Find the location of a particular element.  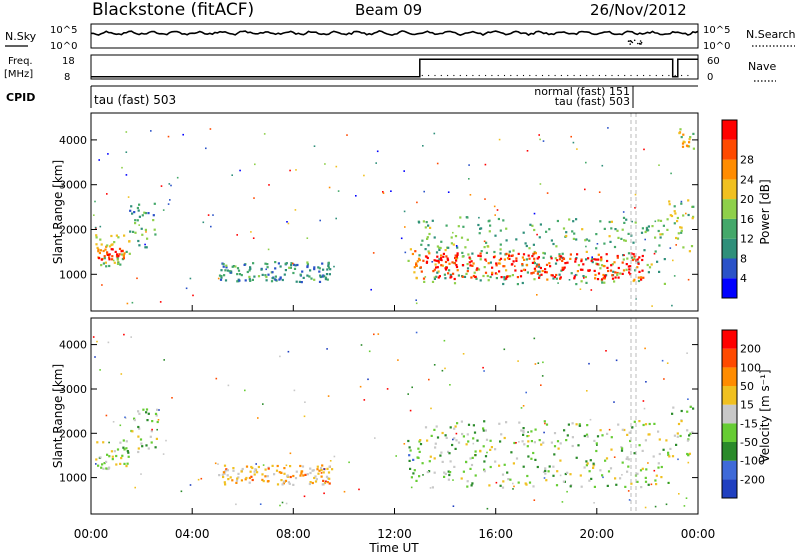

colorbar-tick-label: 12 is located at coordinates (747, 239).